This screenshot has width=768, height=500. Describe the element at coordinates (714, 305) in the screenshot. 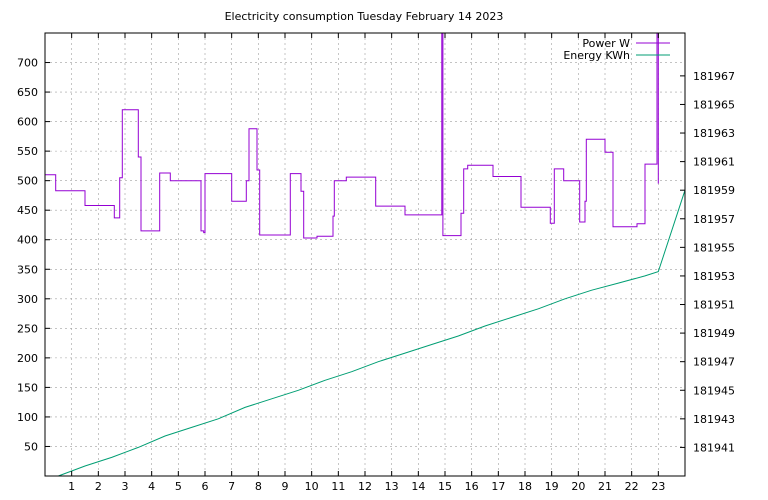

I see `y2-tick-label: 181951` at that location.